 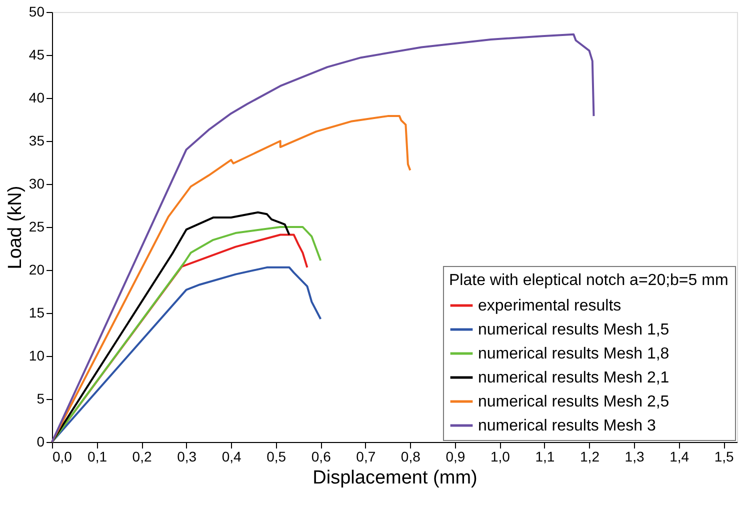 I want to click on legend-label: numerical results Mesh 1,5, so click(x=574, y=330).